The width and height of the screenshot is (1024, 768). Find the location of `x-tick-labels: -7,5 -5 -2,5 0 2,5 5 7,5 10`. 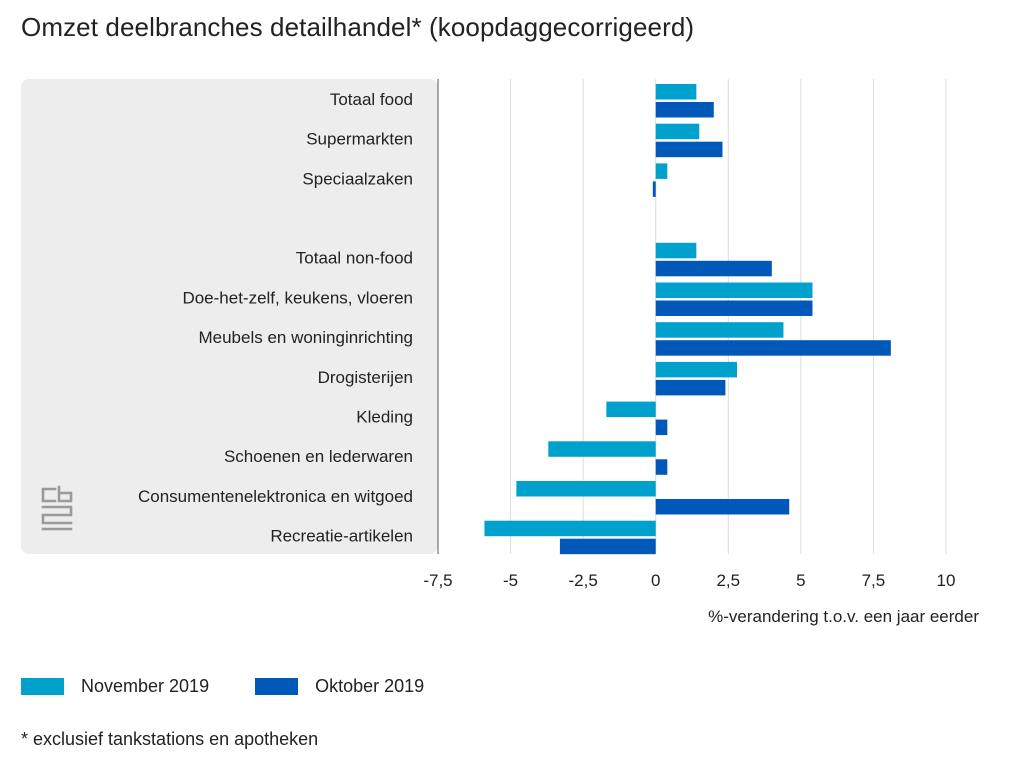

x-tick-labels: -7,5 -5 -2,5 0 2,5 5 7,5 10 is located at coordinates (689, 580).